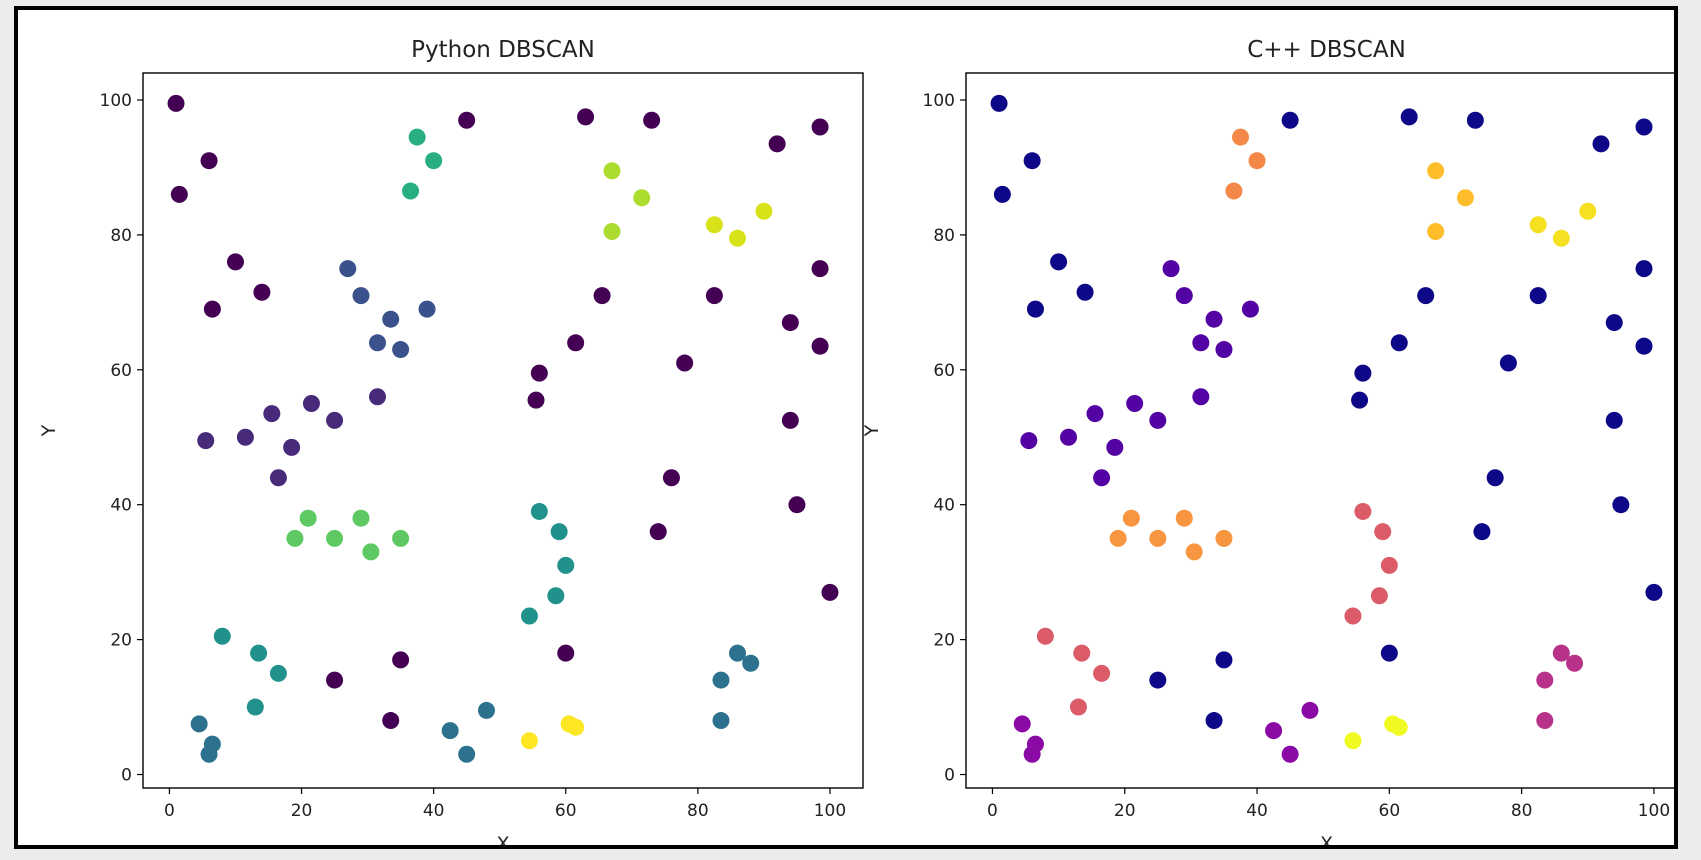 This screenshot has width=1701, height=860. Describe the element at coordinates (121, 236) in the screenshot. I see `python-y-tick-label: 80` at that location.